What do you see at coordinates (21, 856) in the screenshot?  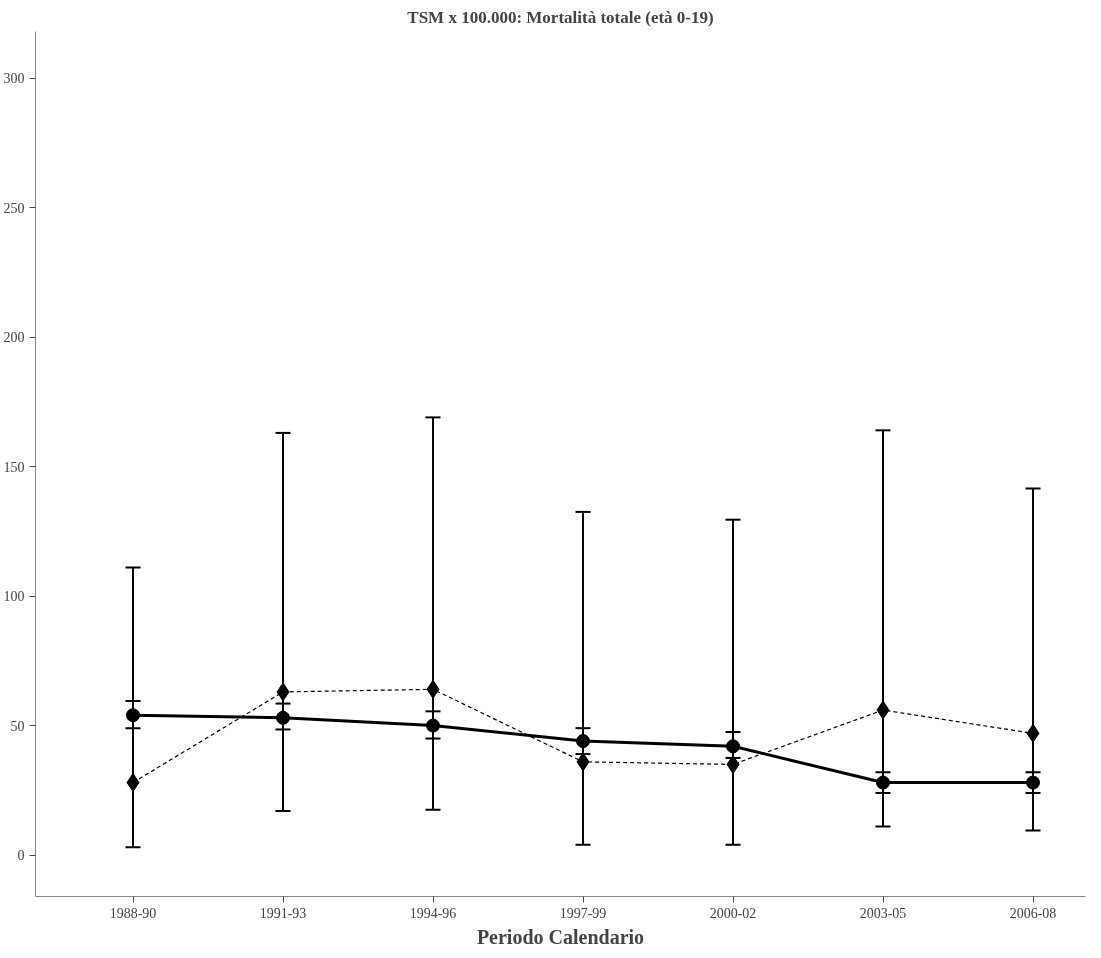 I see `y-tick-label: 0` at bounding box center [21, 856].